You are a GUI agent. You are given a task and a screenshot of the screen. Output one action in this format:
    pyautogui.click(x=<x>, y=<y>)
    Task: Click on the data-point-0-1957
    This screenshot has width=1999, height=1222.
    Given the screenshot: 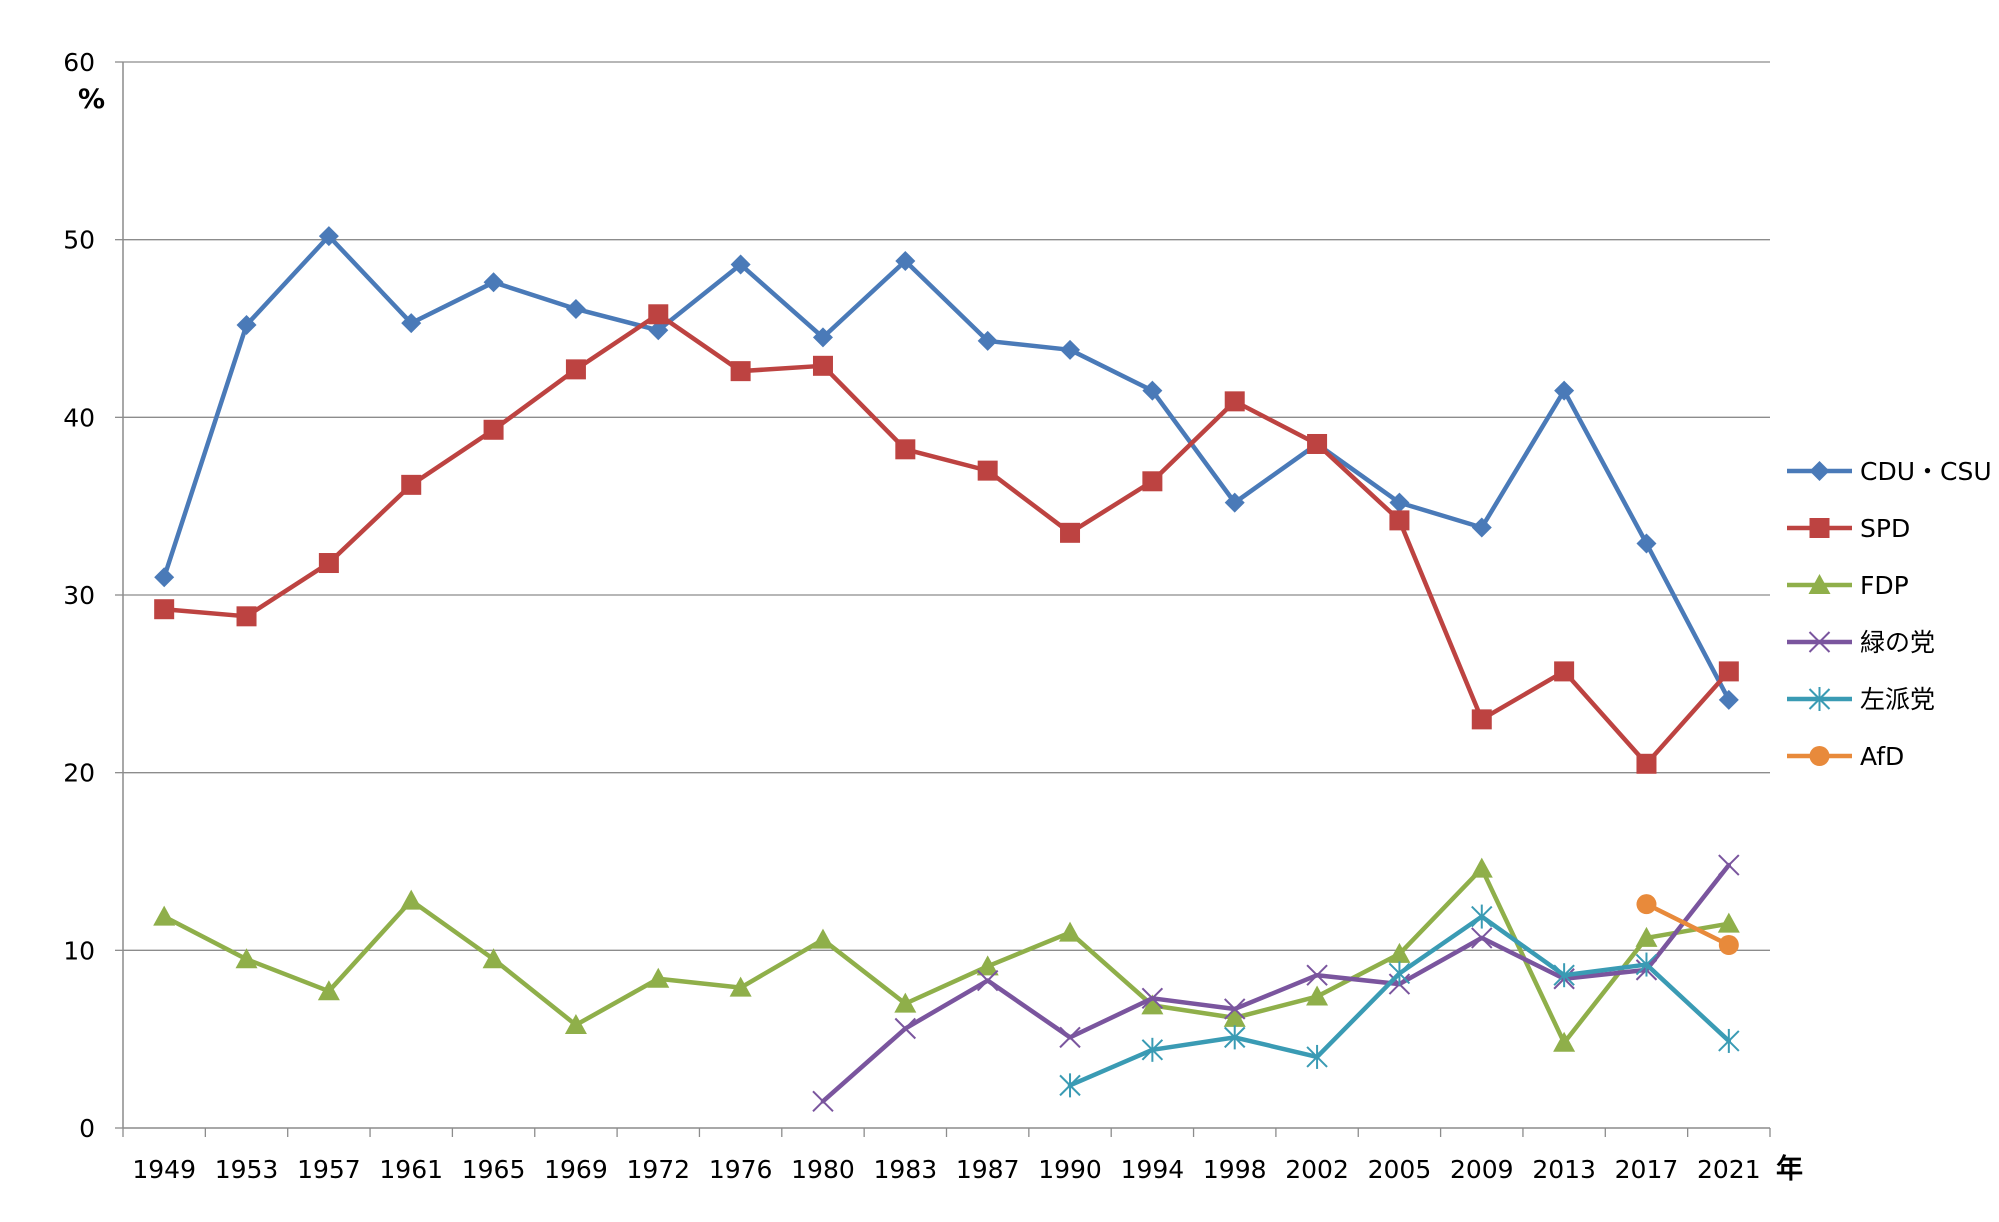 What is the action you would take?
    pyautogui.click(x=328, y=236)
    